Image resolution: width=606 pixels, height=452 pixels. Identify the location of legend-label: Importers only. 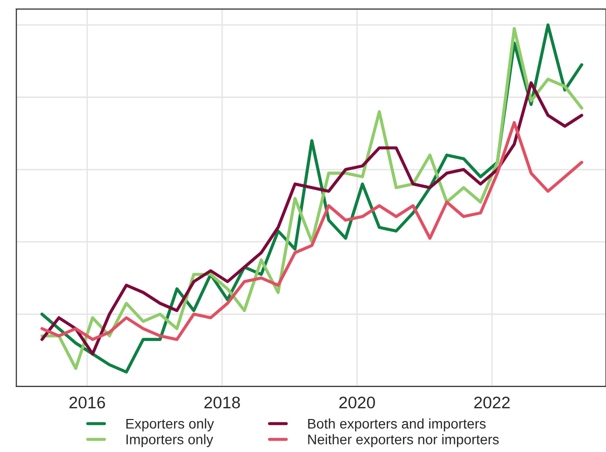
(170, 441).